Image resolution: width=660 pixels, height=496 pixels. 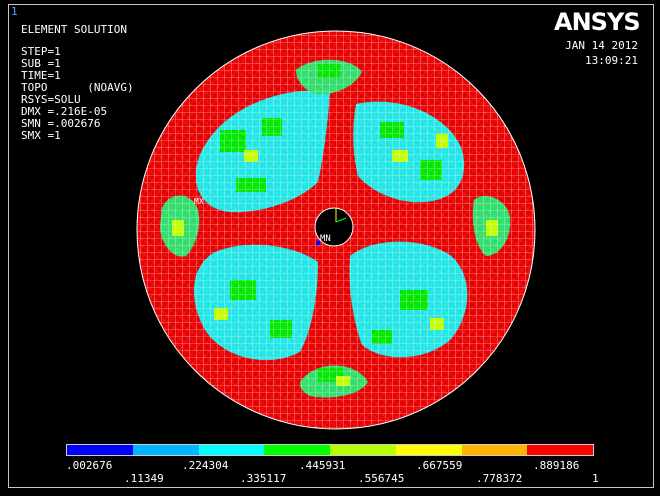 What do you see at coordinates (77, 87) in the screenshot?
I see `info-line-topo: TOPO (NOAVG)` at bounding box center [77, 87].